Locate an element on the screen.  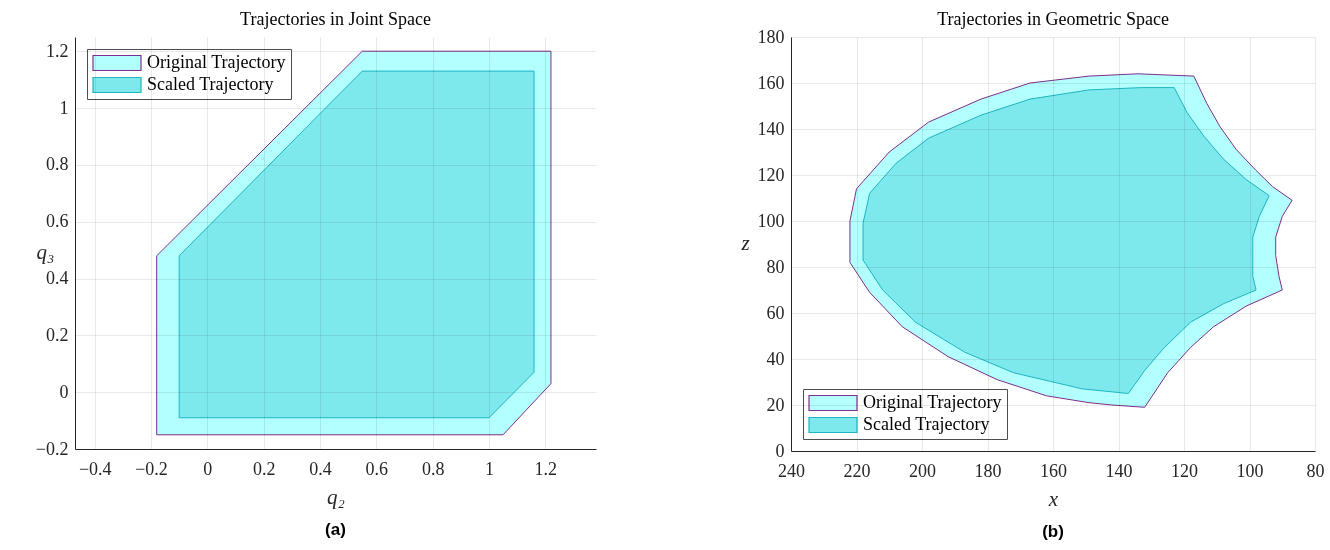
x-tick-label: 1.2 is located at coordinates (546, 468).